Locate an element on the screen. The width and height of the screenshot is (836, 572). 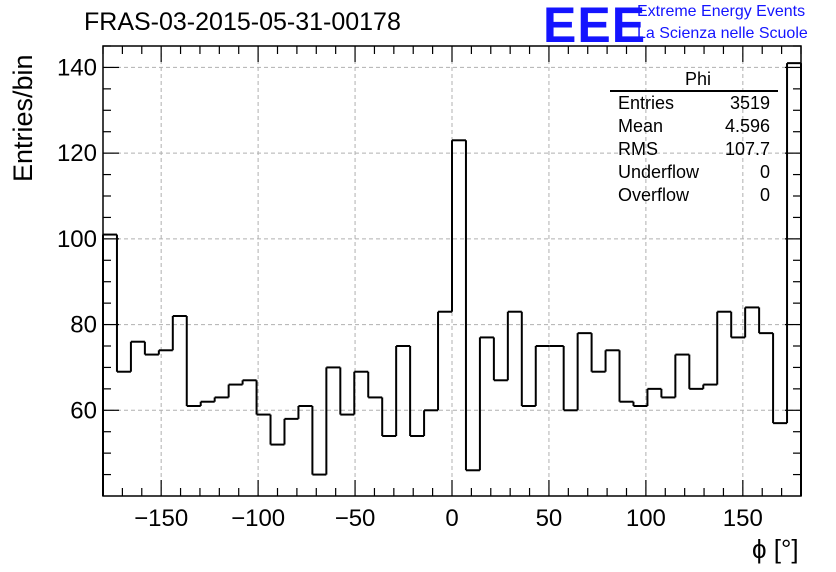
x-tick-label: 100 is located at coordinates (646, 518).